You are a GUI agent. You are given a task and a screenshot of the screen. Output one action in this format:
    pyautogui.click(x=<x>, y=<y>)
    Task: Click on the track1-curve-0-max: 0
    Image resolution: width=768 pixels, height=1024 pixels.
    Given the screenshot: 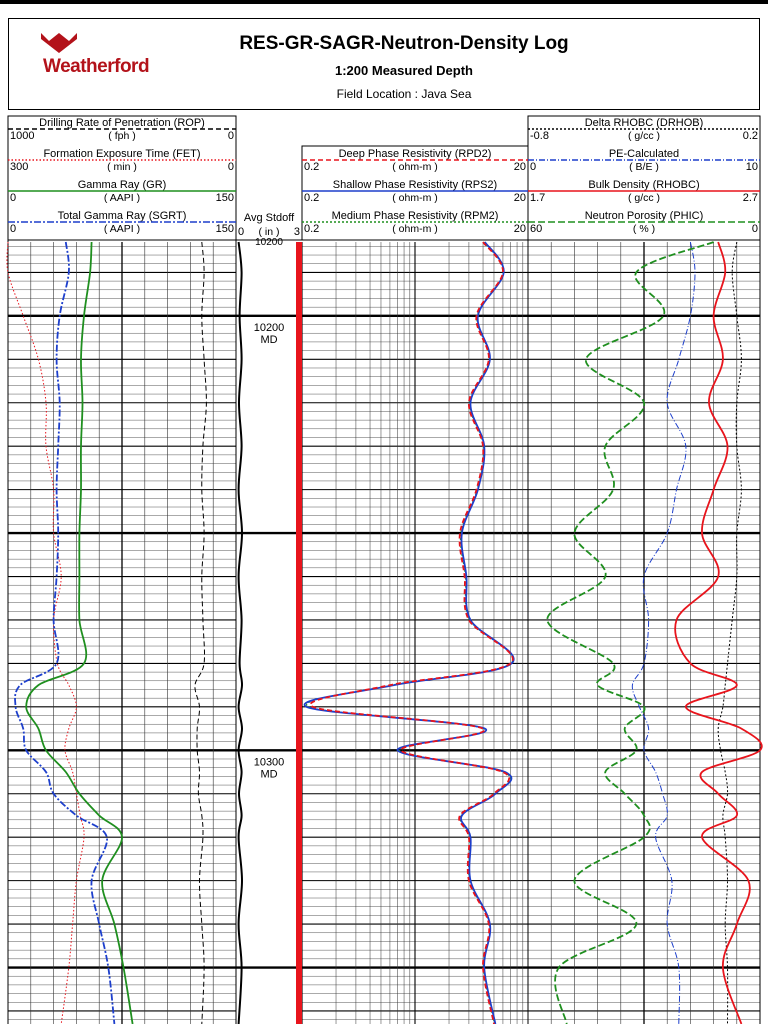 What is the action you would take?
    pyautogui.click(x=231, y=136)
    